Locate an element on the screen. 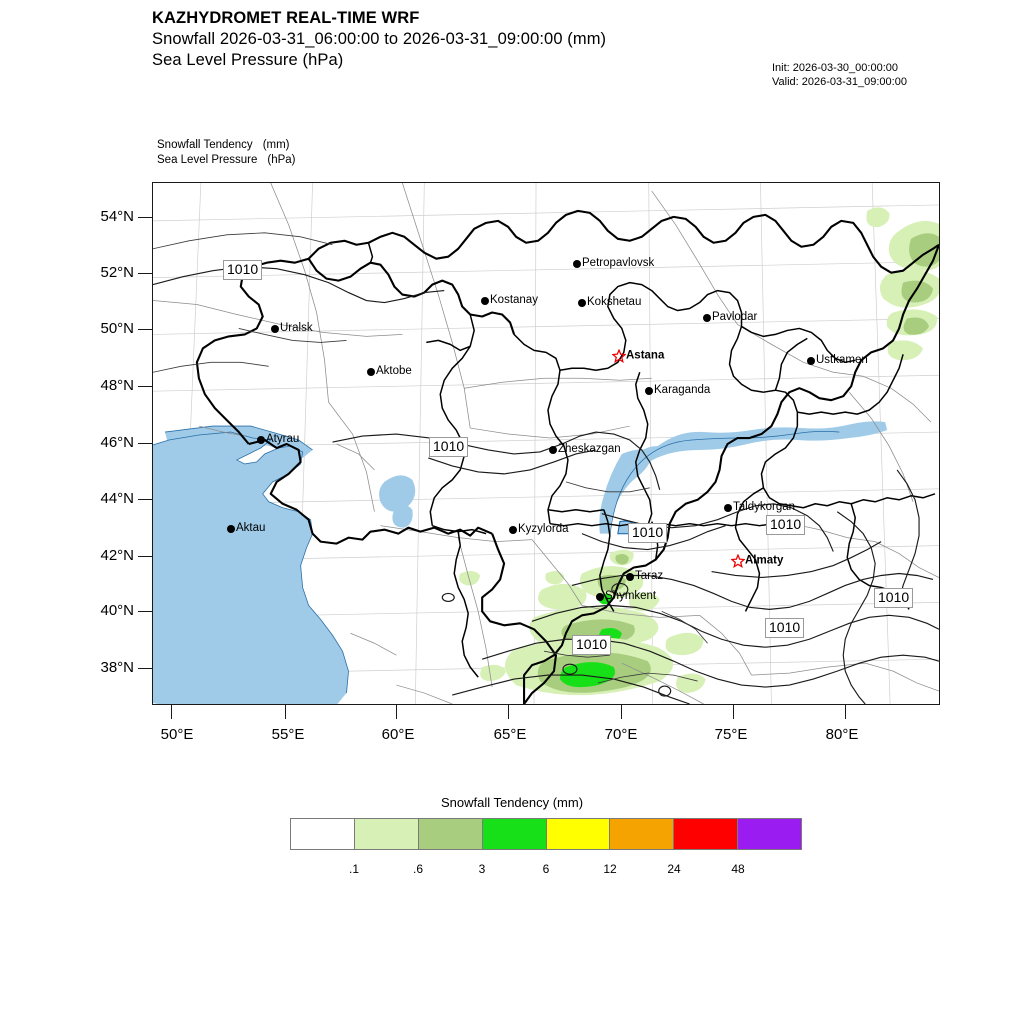 The image size is (1024, 1024). valid-time-label: Valid: 2026-03-31_09:00:00 is located at coordinates (839, 81).